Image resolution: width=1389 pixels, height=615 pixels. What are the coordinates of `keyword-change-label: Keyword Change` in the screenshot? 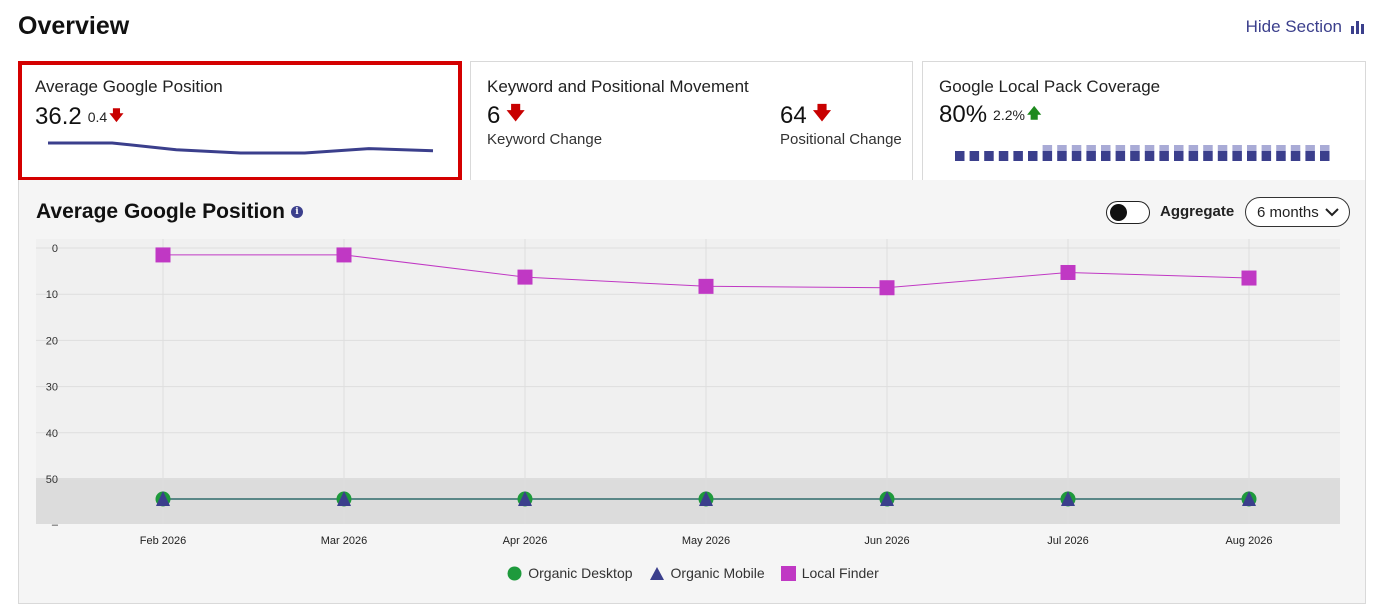 It's located at (545, 139).